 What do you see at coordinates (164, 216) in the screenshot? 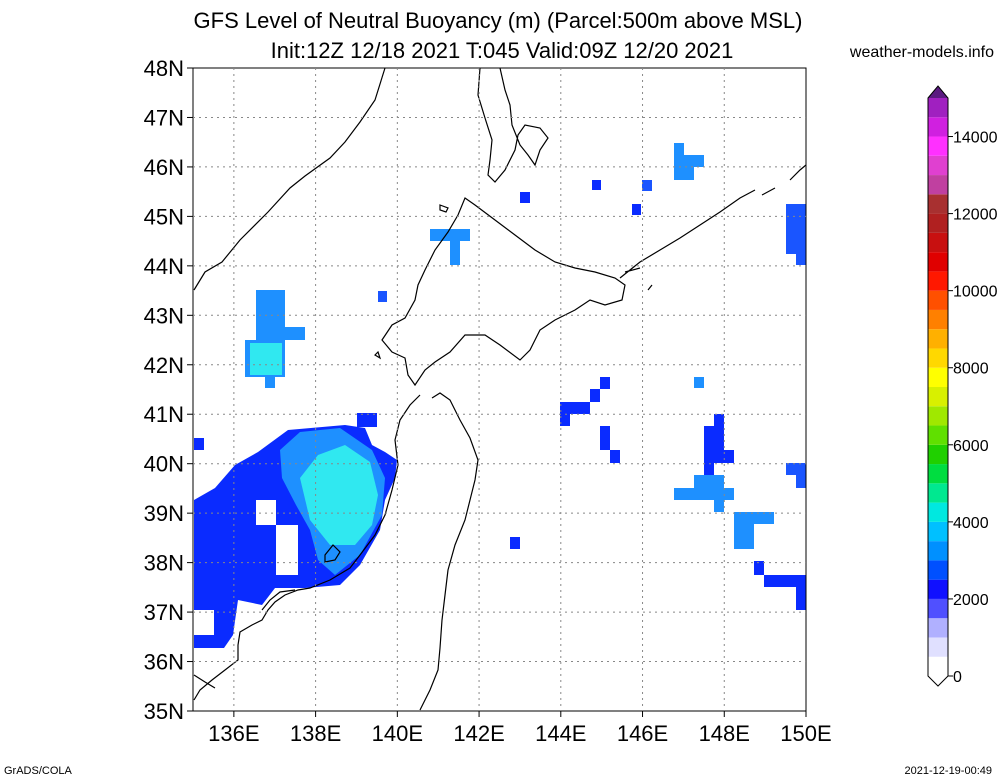
I see `lat-tick-label: 45N` at bounding box center [164, 216].